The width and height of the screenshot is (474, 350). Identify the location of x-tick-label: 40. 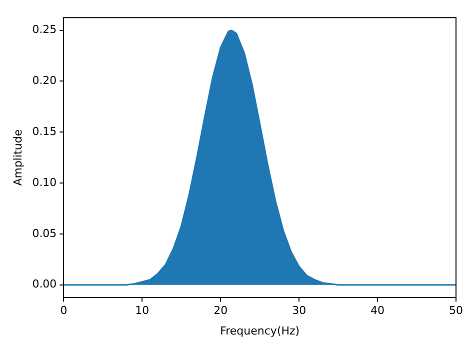
(377, 311).